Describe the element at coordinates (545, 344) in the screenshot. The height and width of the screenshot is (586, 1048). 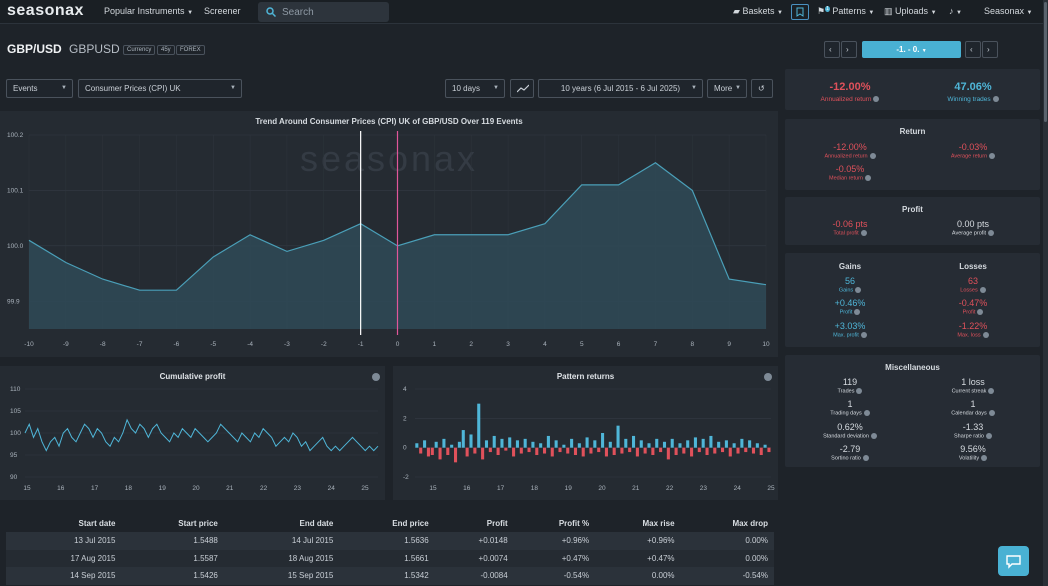
I see `x-tick-label: 4` at that location.